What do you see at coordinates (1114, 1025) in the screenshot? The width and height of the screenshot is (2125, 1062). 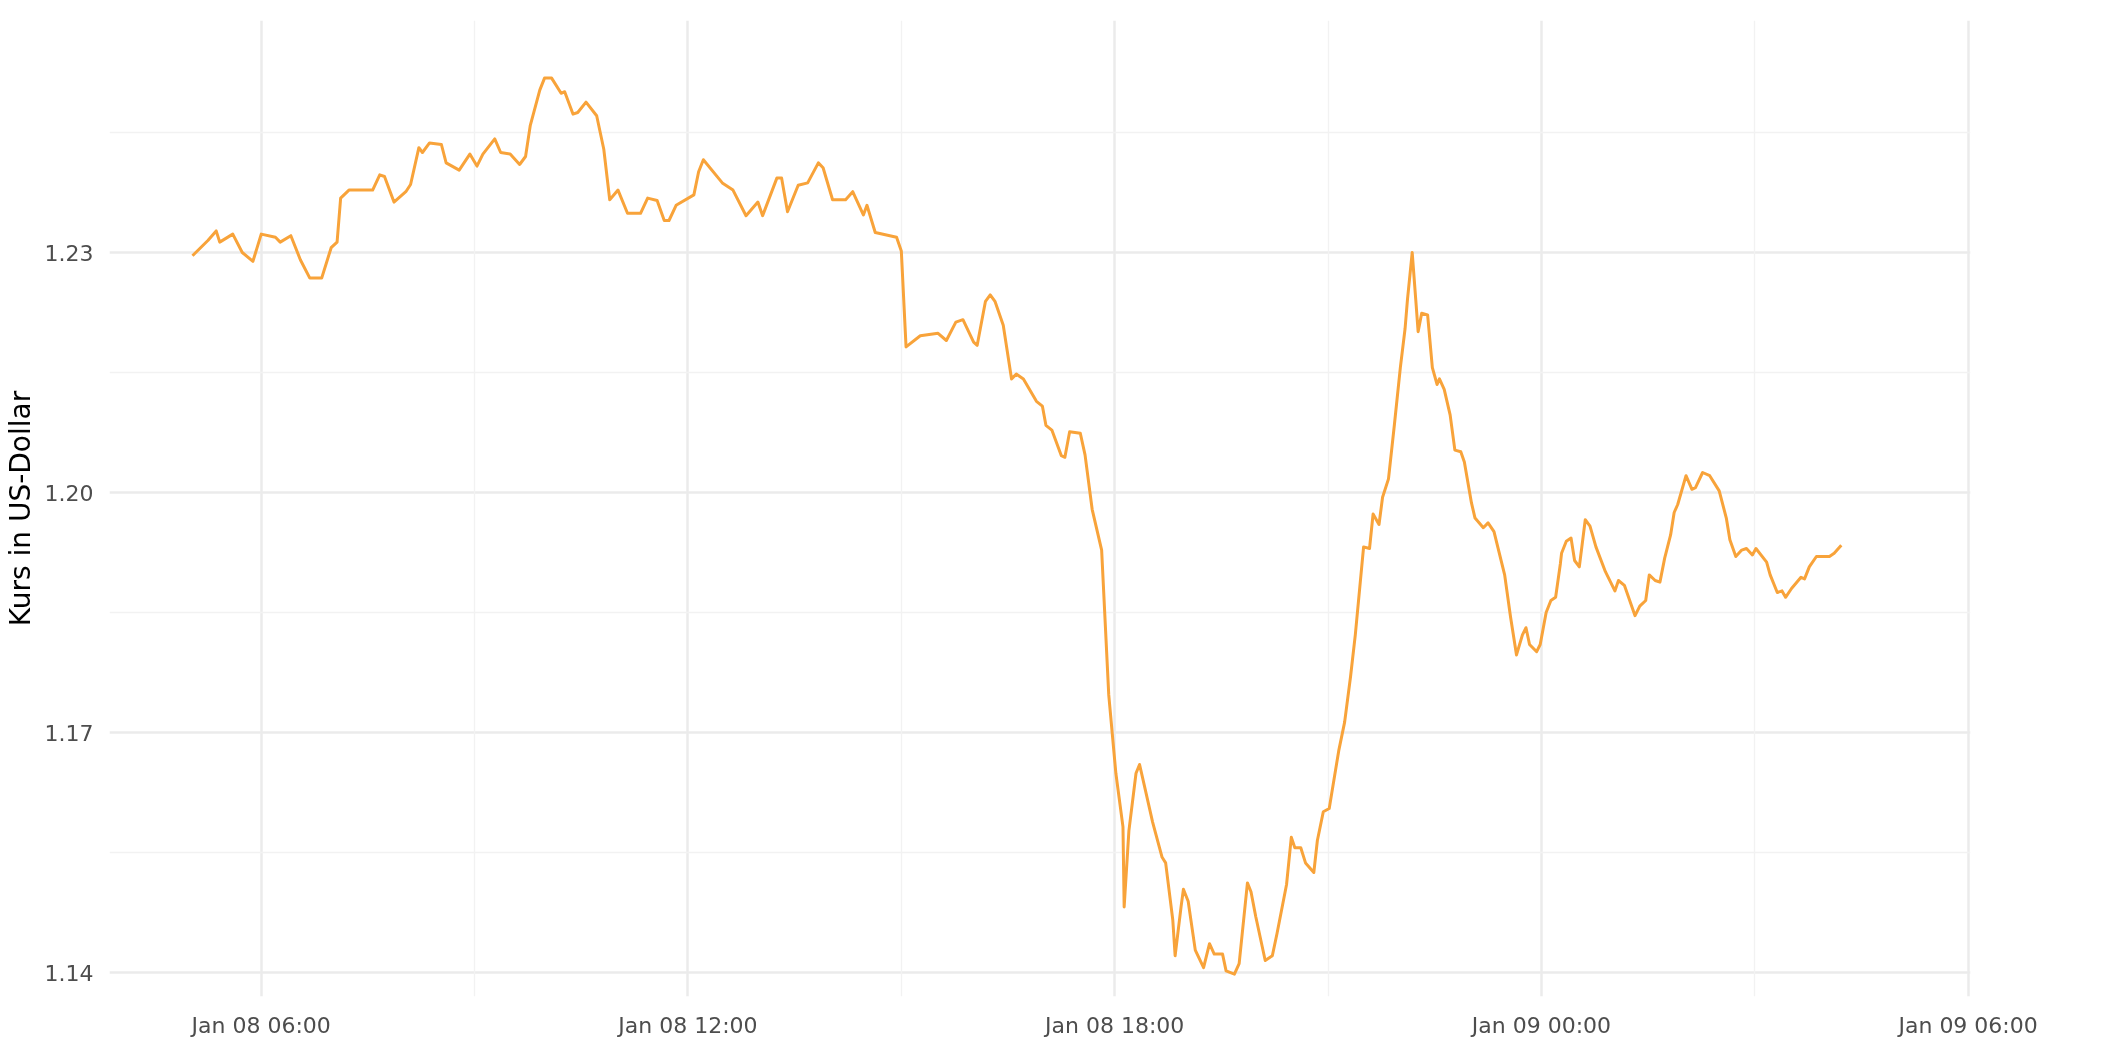 I see `x-tick-label: Jan 08 18:00` at bounding box center [1114, 1025].